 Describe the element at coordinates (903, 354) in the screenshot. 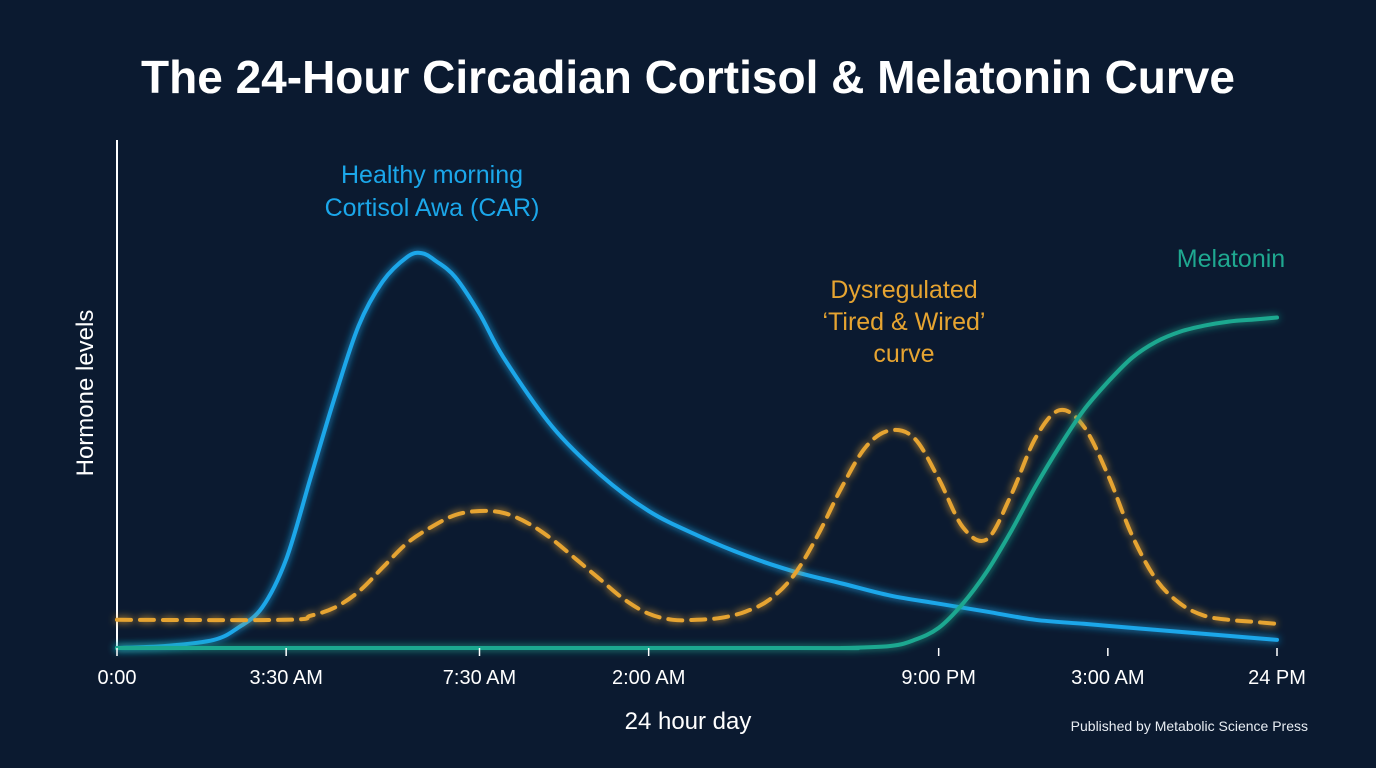

I see `annotation-tired-wired-line-3: curve` at that location.